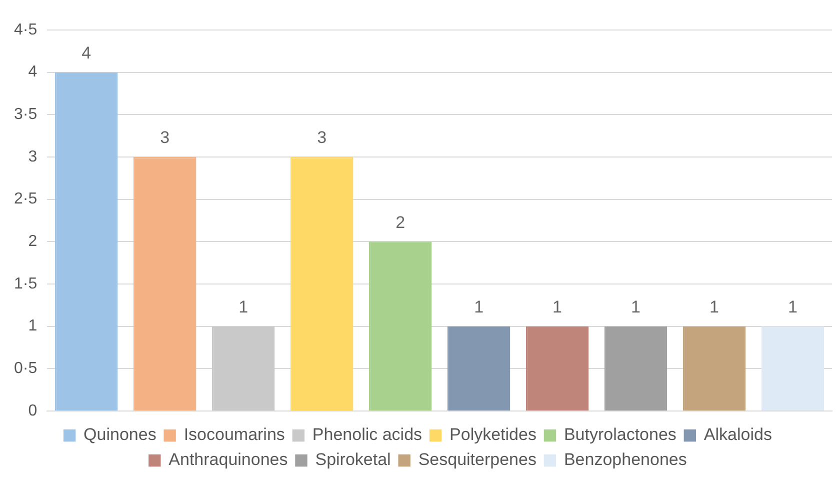  What do you see at coordinates (26, 199) in the screenshot?
I see `y-tick-label: 2·5` at bounding box center [26, 199].